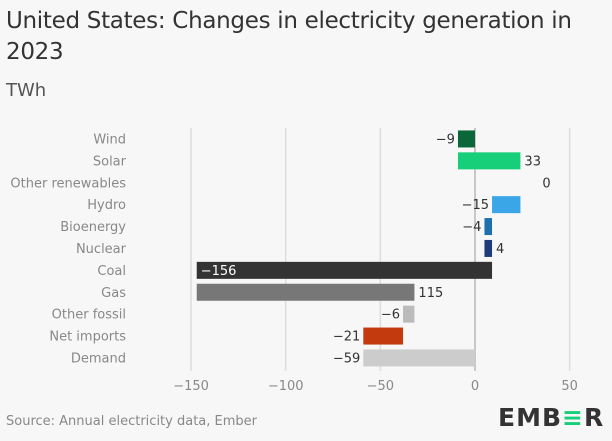  I want to click on bar-coal, so click(344, 270).